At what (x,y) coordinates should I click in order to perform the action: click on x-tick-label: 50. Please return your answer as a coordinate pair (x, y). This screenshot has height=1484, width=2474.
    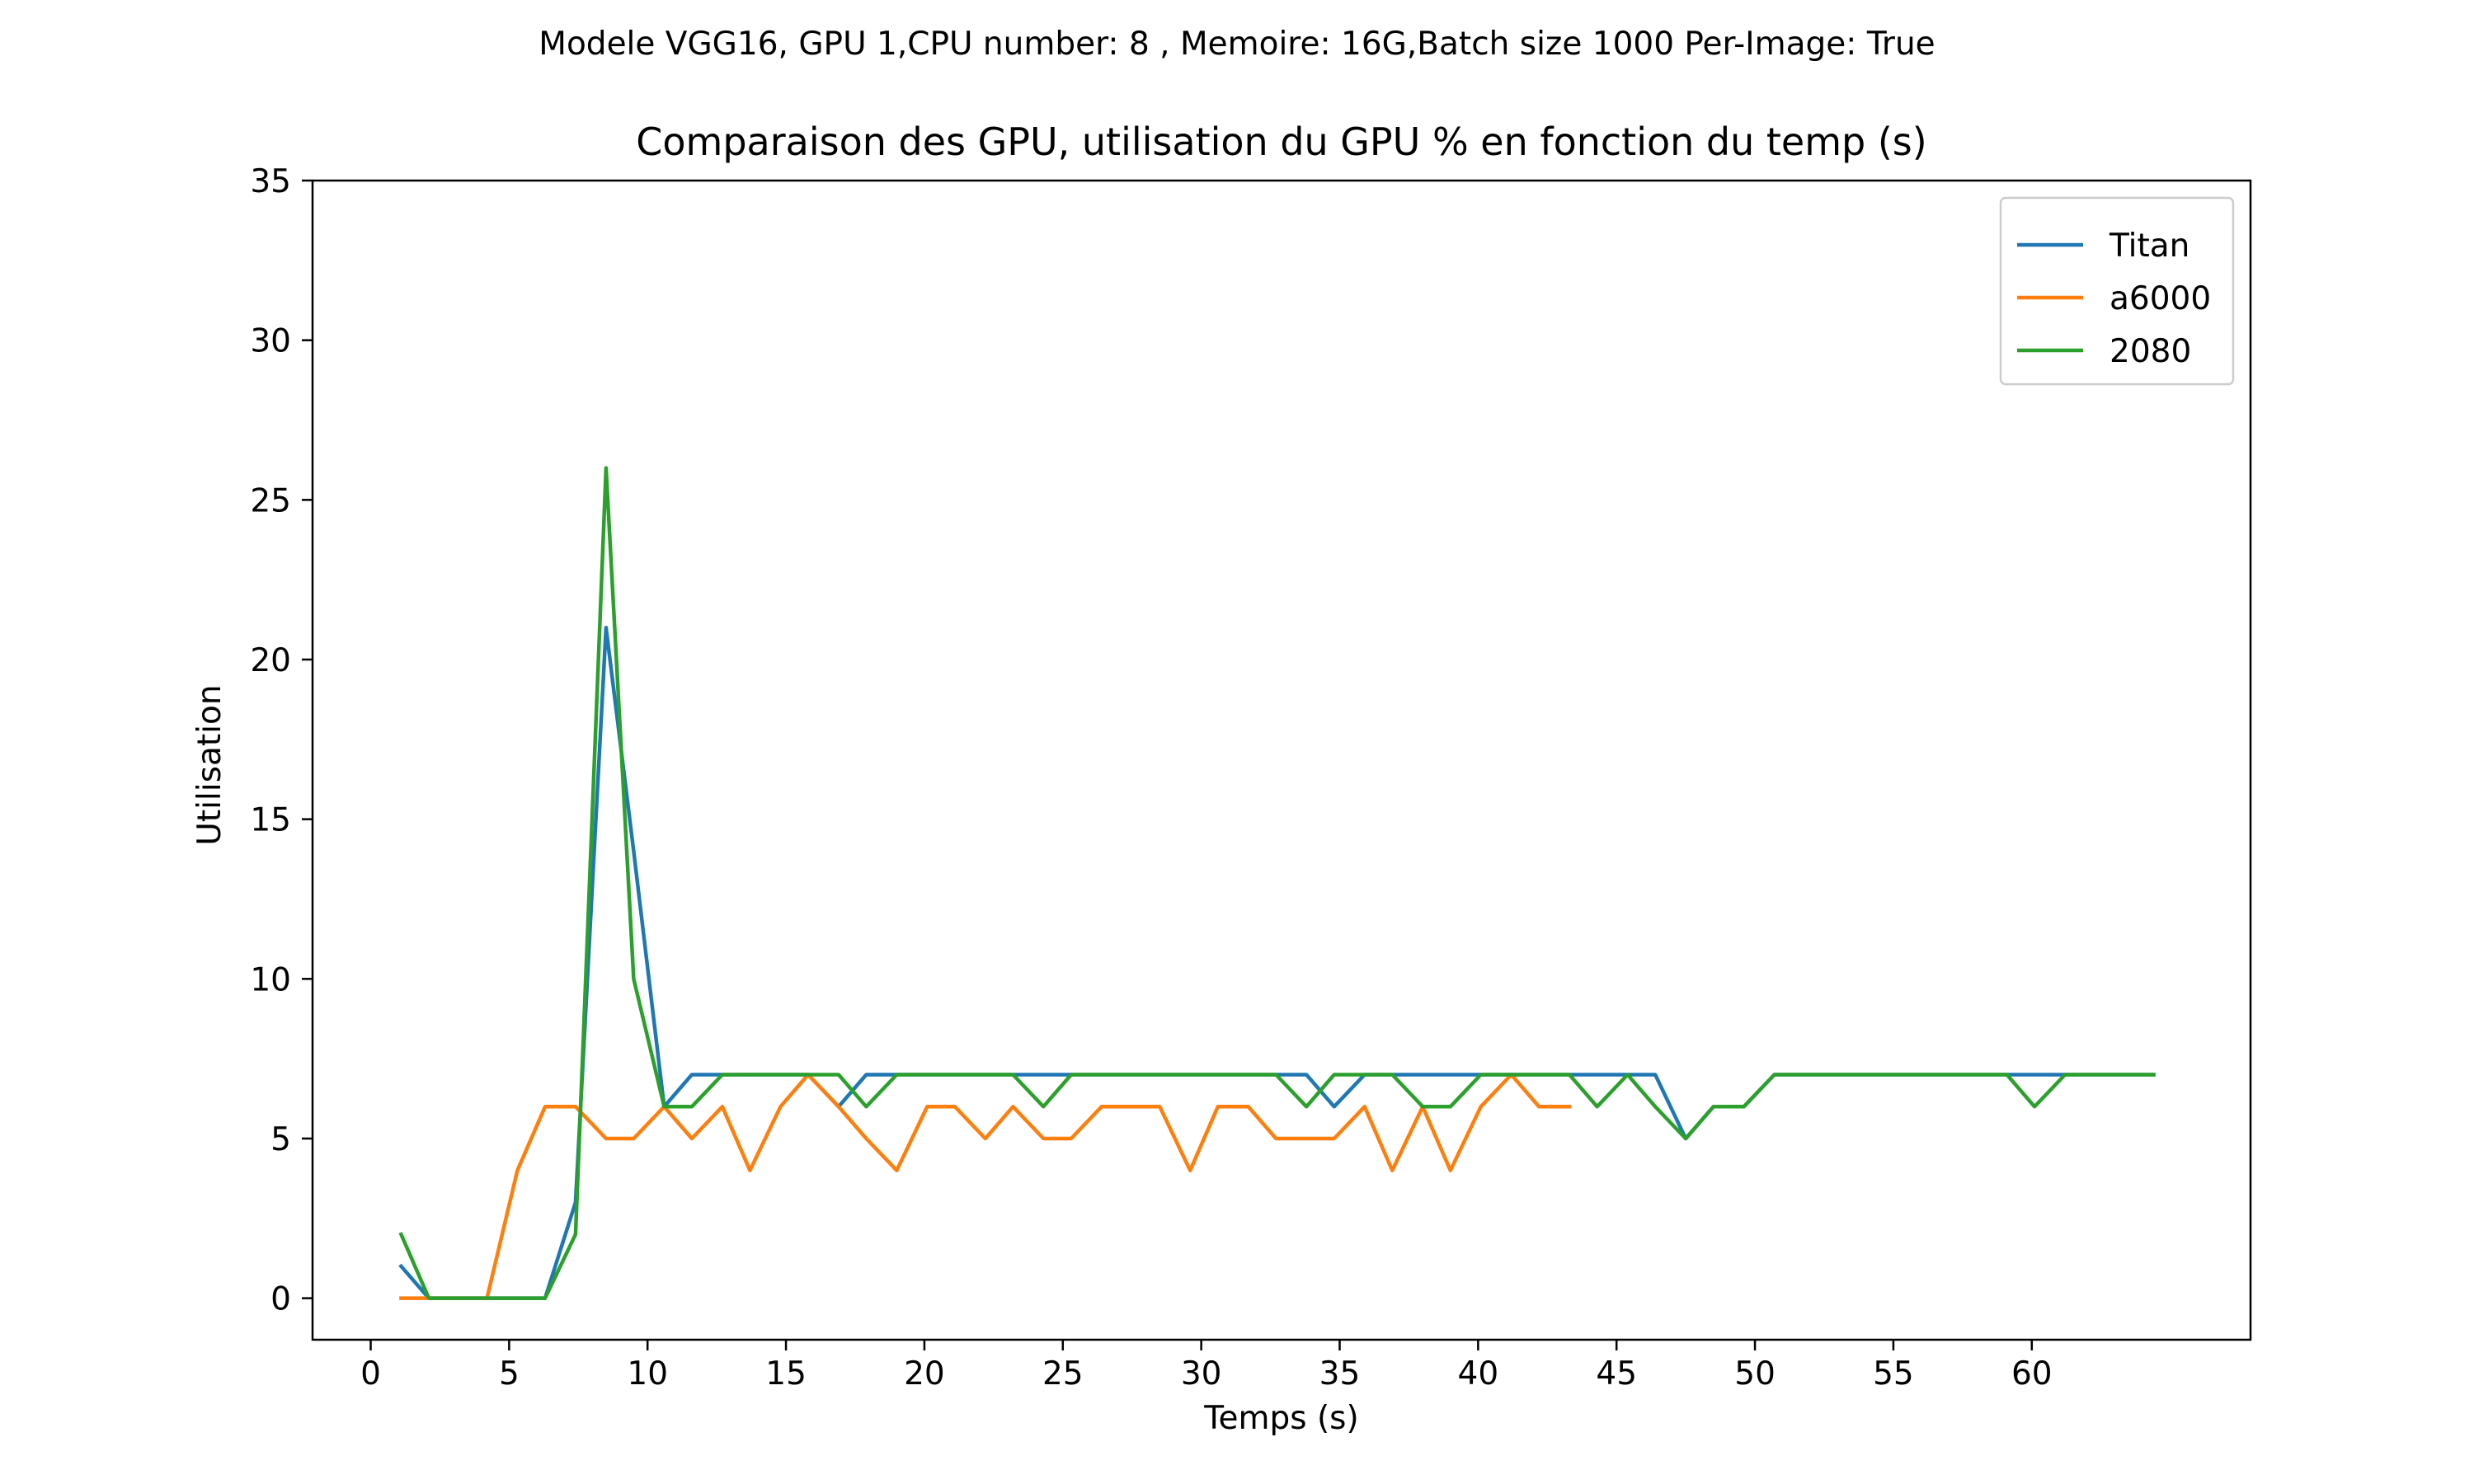
    Looking at the image, I should click on (1755, 1373).